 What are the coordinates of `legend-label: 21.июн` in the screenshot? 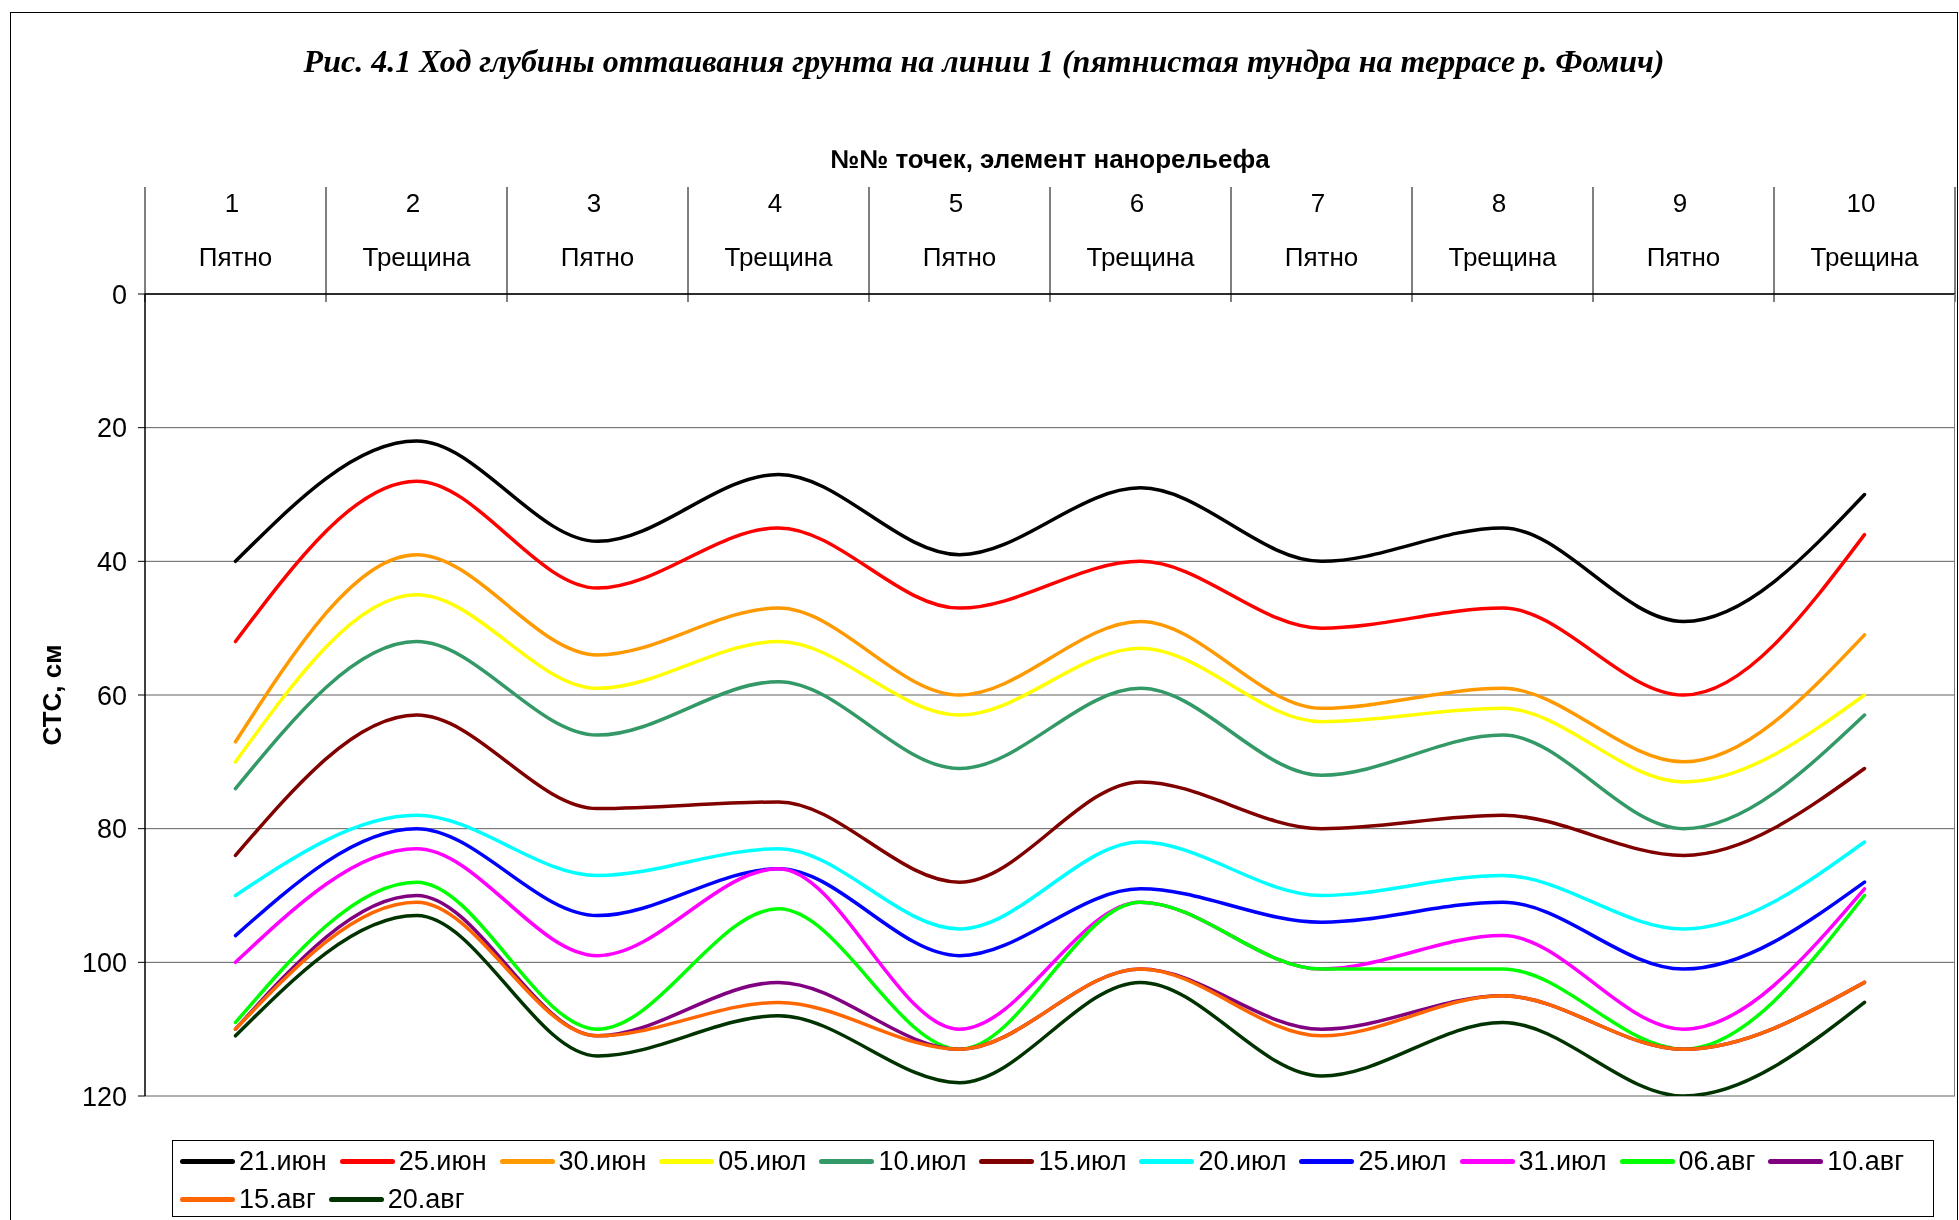 It's located at (283, 1161).